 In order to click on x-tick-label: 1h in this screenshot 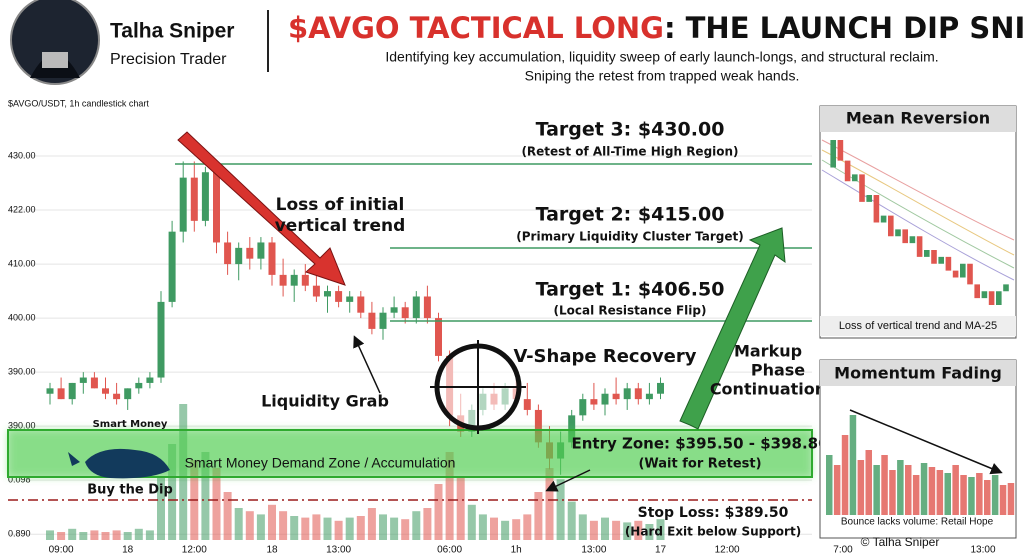, I will do `click(516, 550)`.